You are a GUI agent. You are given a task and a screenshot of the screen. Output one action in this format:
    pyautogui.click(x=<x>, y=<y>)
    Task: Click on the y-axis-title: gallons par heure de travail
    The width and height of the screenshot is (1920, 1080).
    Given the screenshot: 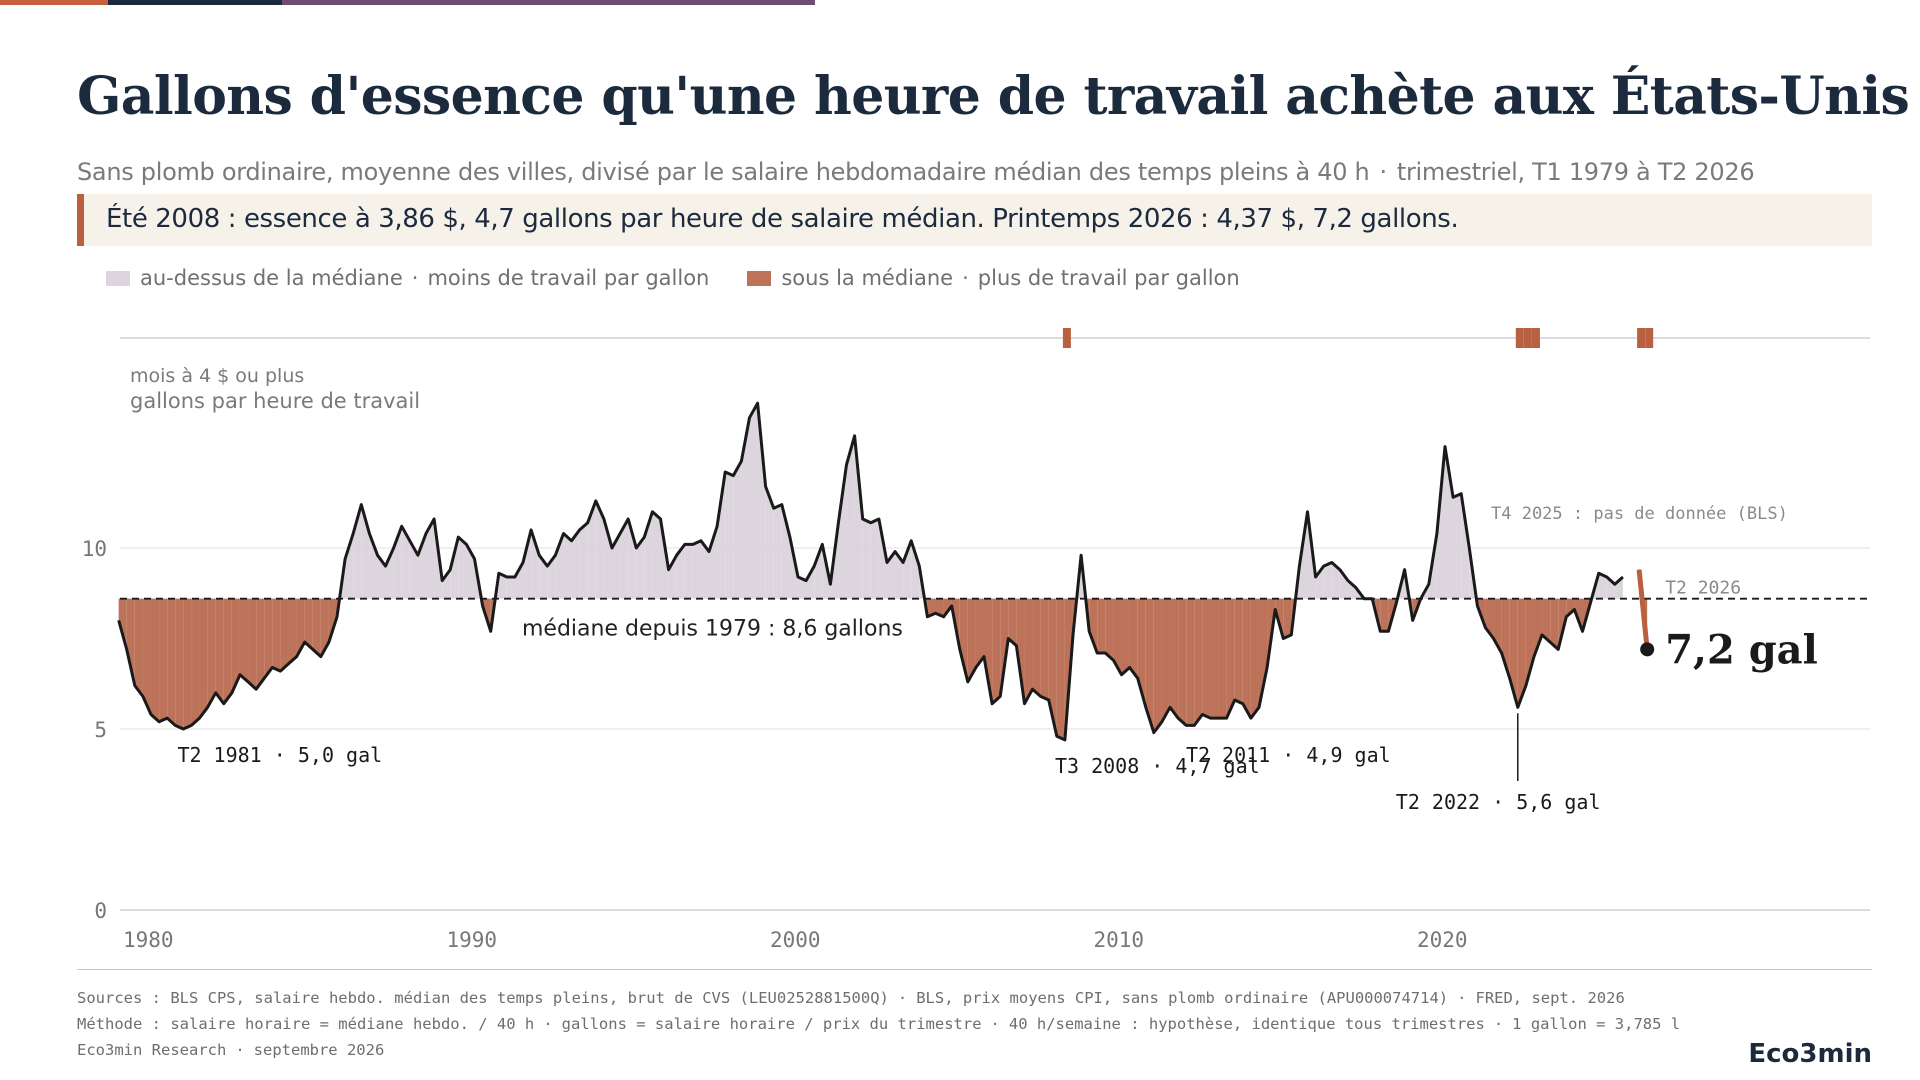 What is the action you would take?
    pyautogui.click(x=275, y=401)
    